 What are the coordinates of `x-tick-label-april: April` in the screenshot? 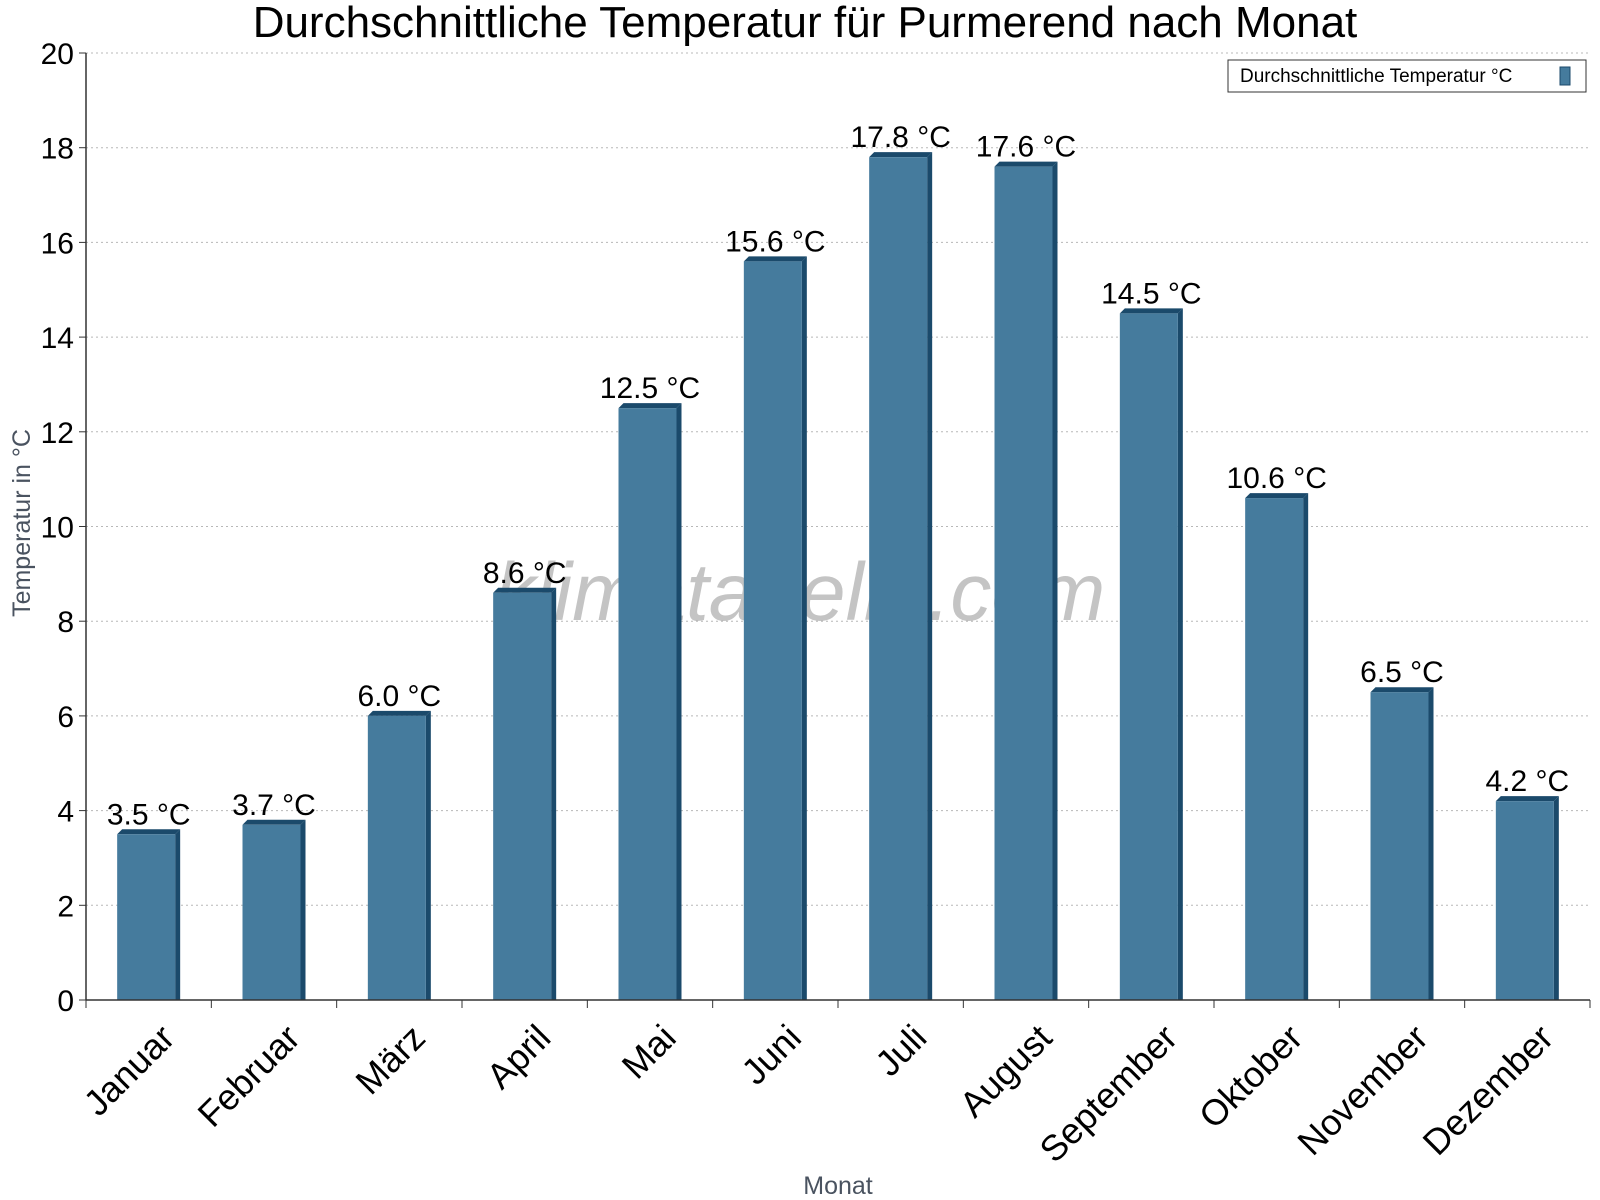 It's located at (518, 1057).